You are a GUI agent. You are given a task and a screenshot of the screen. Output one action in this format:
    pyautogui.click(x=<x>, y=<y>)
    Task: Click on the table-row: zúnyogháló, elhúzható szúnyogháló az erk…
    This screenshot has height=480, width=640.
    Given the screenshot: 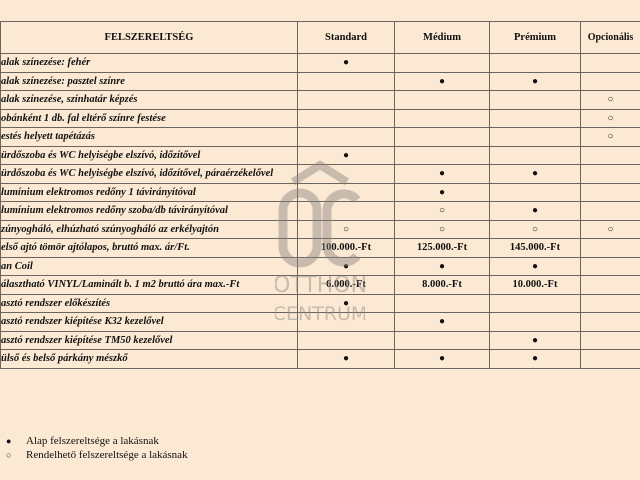 What is the action you would take?
    pyautogui.click(x=320, y=229)
    